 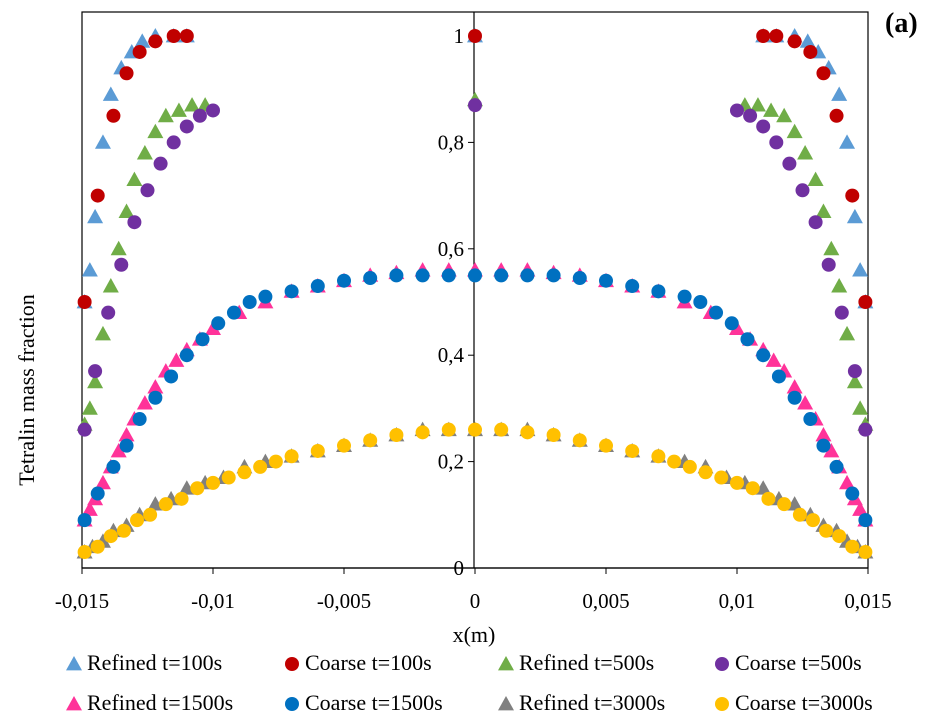 What do you see at coordinates (374, 702) in the screenshot?
I see `legend-label: Coarse t=1500s` at bounding box center [374, 702].